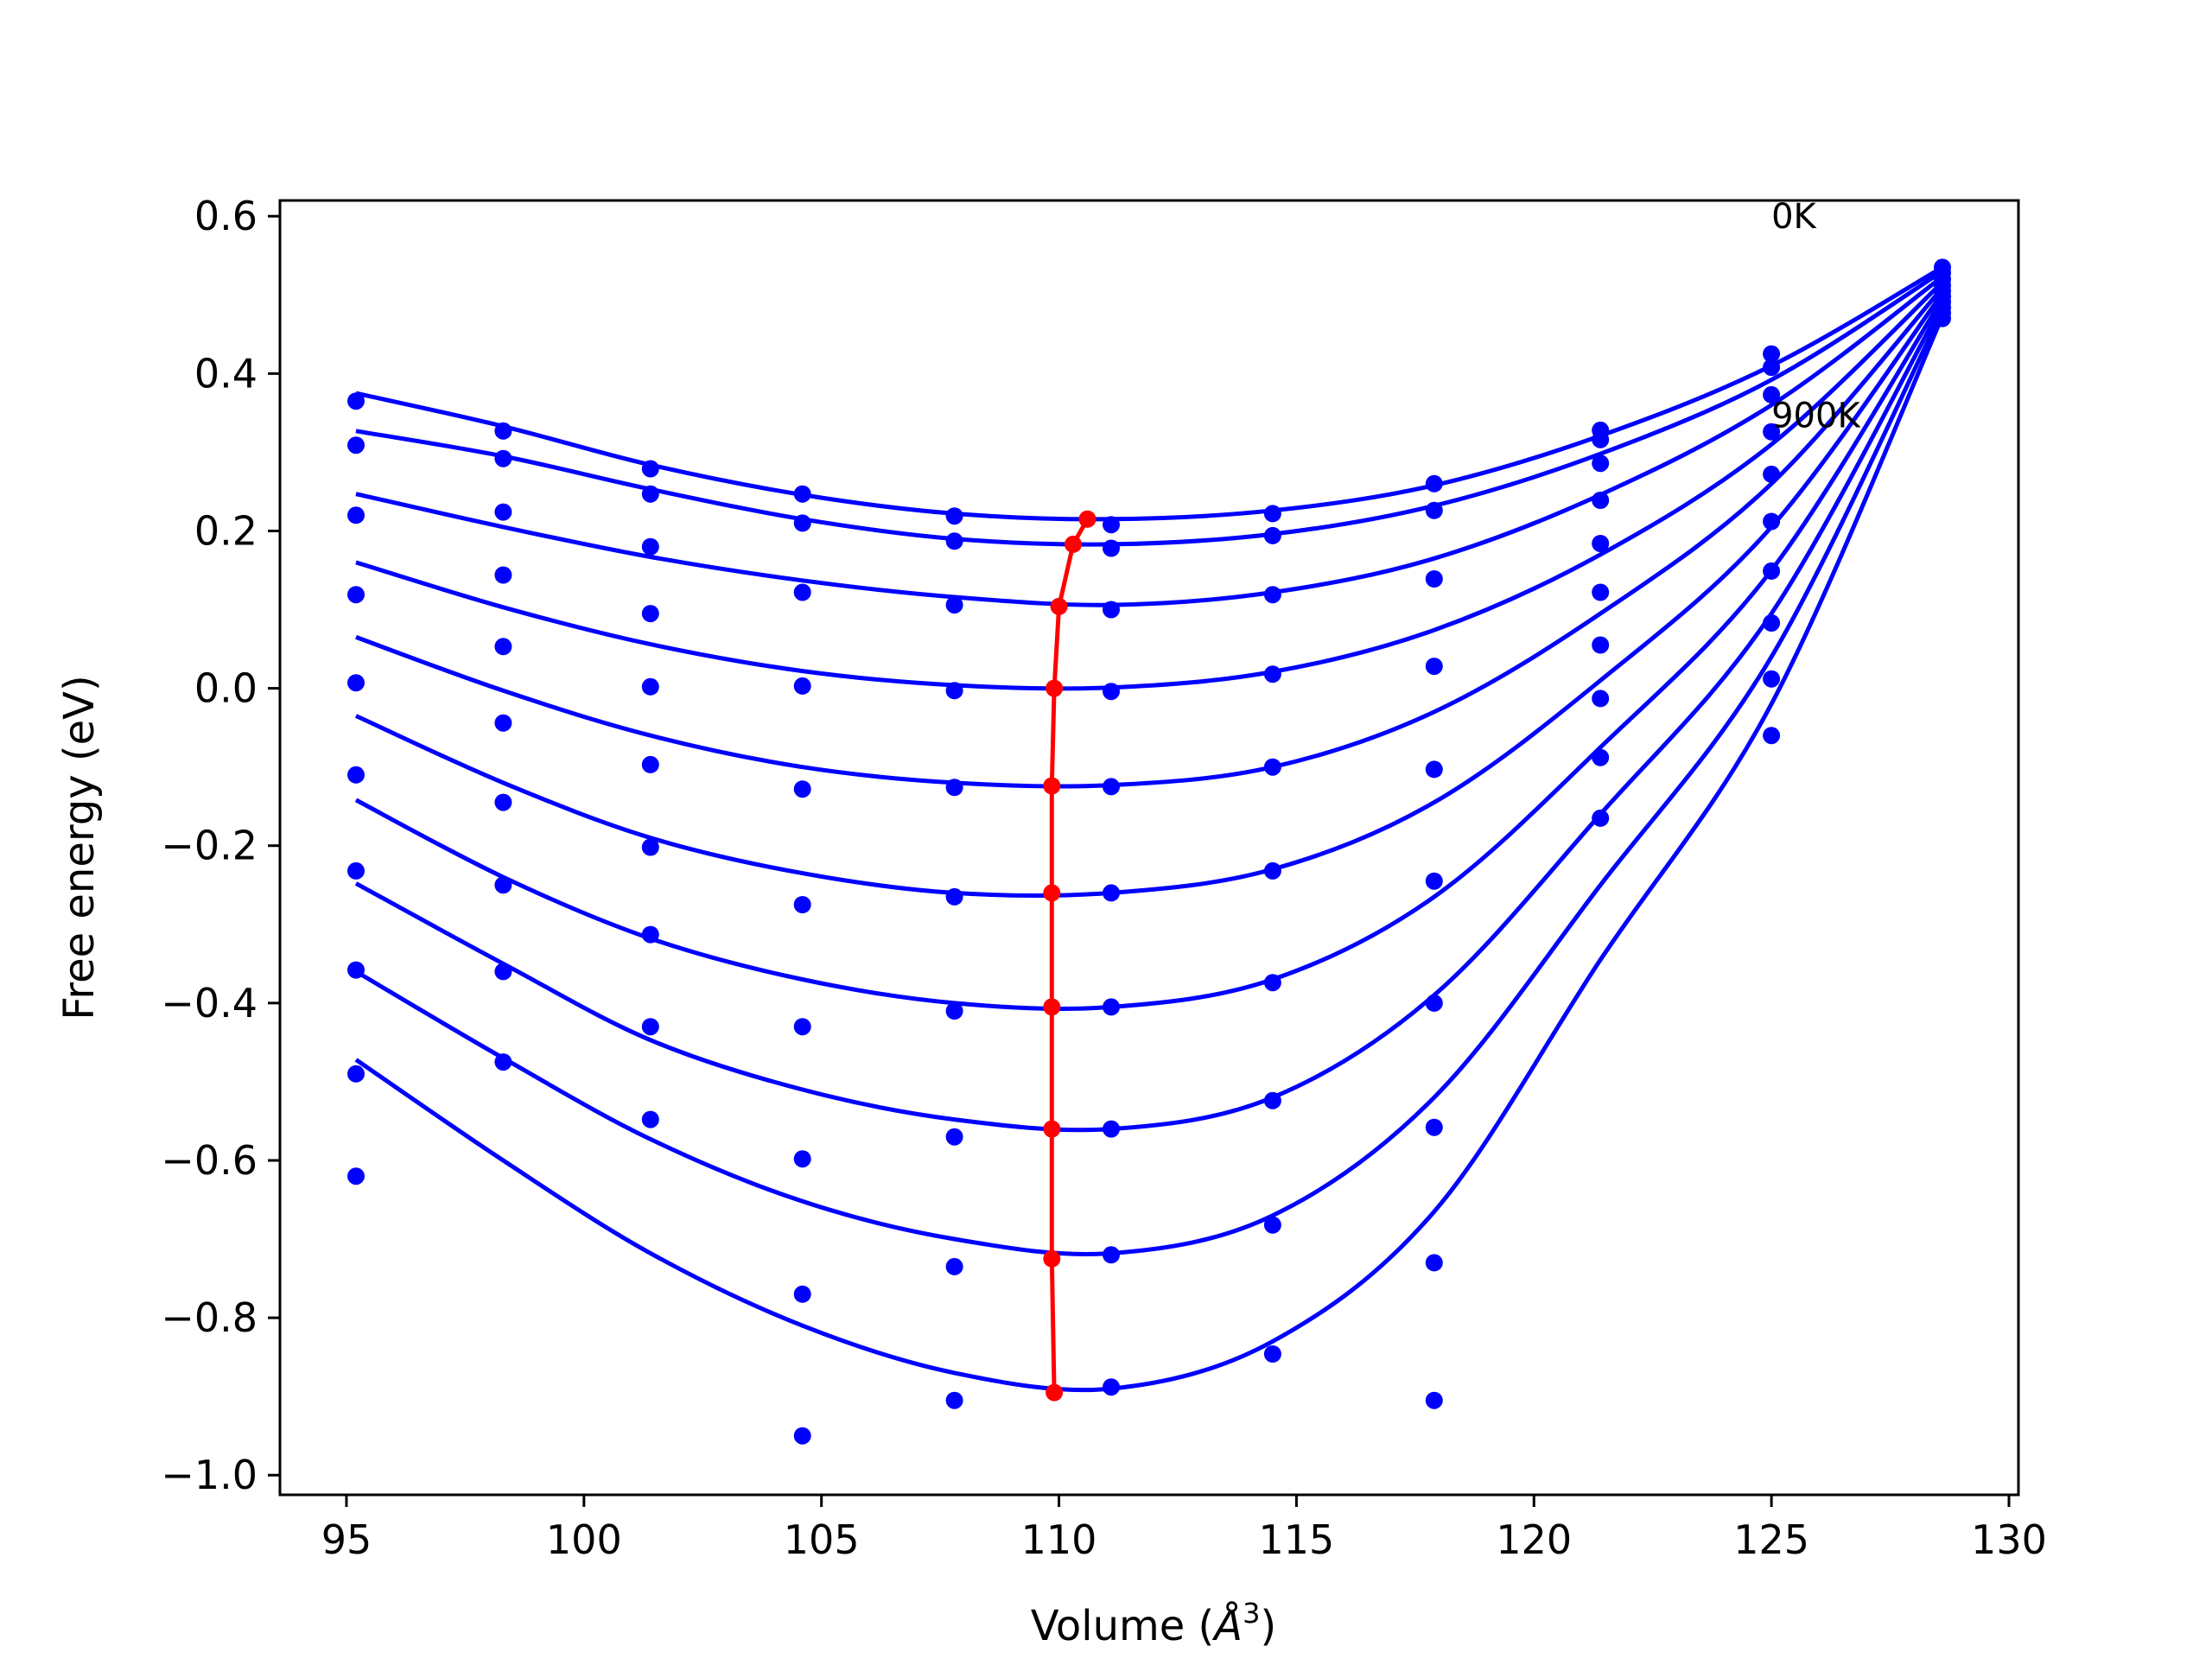 This screenshot has height=1659, width=2212. Describe the element at coordinates (1123, 1626) in the screenshot. I see `x-axis-label-text: Volume (` at that location.